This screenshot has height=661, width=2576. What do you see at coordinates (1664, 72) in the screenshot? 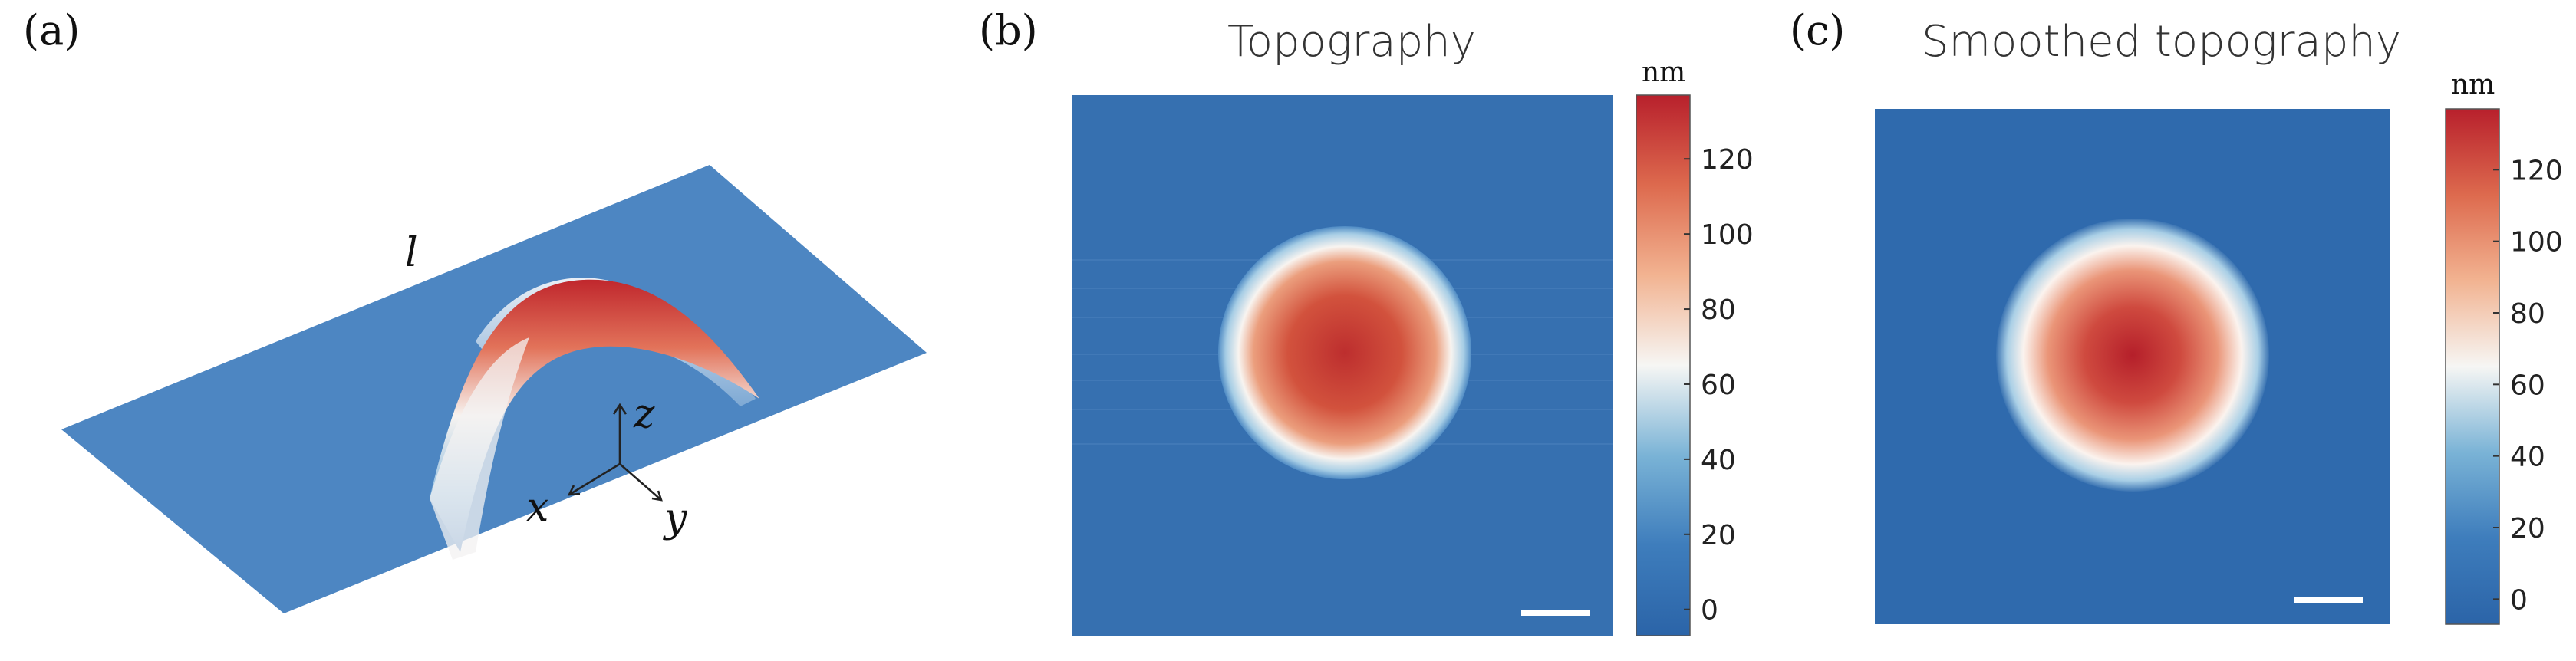
I see `colorbar-b-unit: nm` at bounding box center [1664, 72].